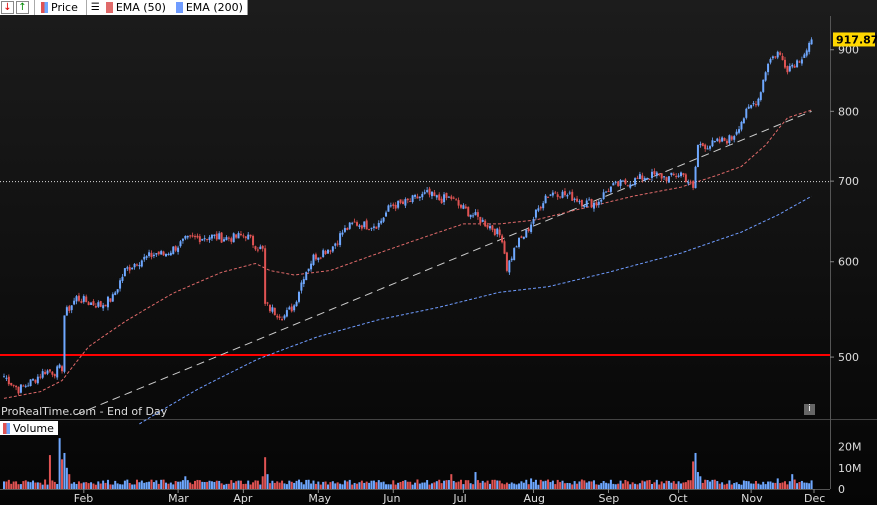 This screenshot has width=877, height=505. Describe the element at coordinates (848, 181) in the screenshot. I see `y-tick-label: 700` at that location.